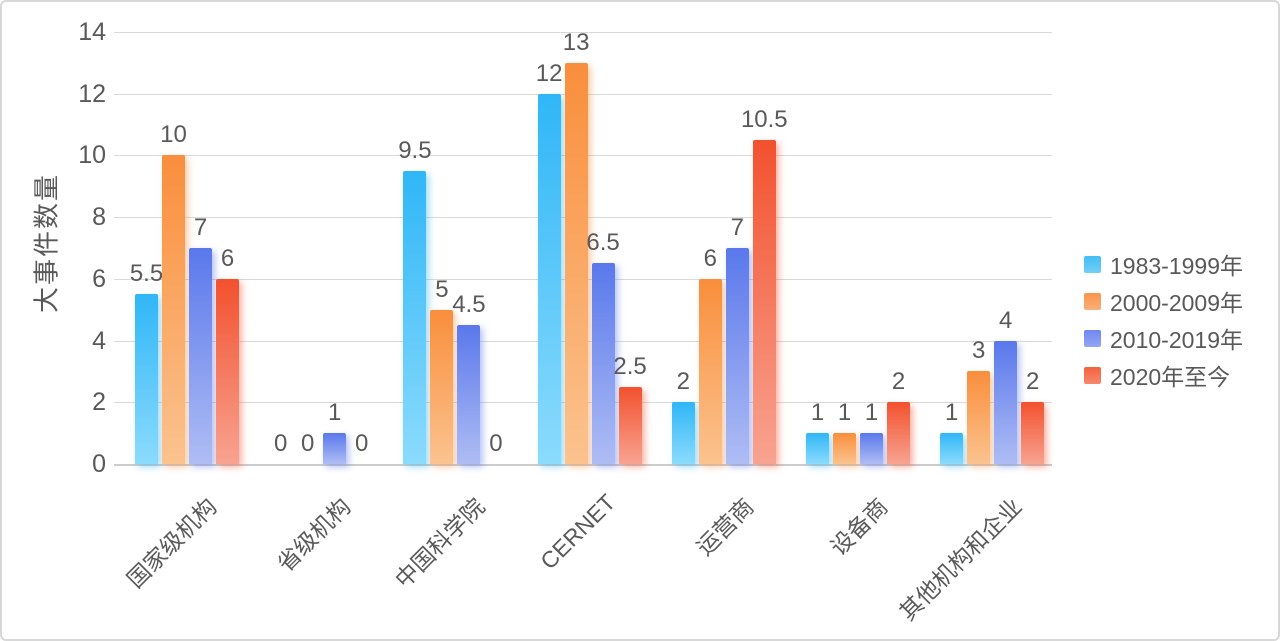 Image resolution: width=1280 pixels, height=641 pixels. Describe the element at coordinates (99, 402) in the screenshot. I see `y-tick-label: 2` at that location.